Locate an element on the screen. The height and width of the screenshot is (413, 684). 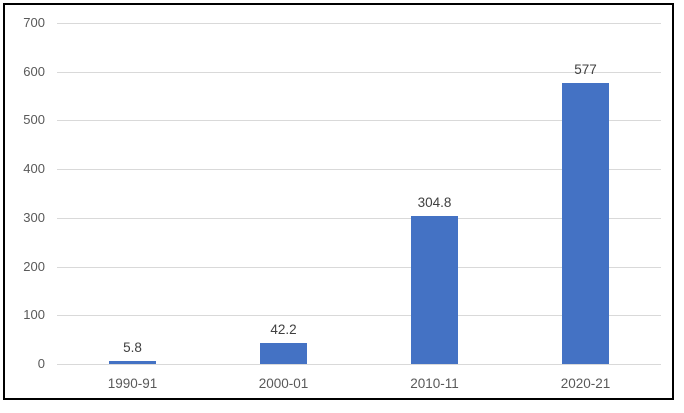
bar-value-label: 577 is located at coordinates (585, 69).